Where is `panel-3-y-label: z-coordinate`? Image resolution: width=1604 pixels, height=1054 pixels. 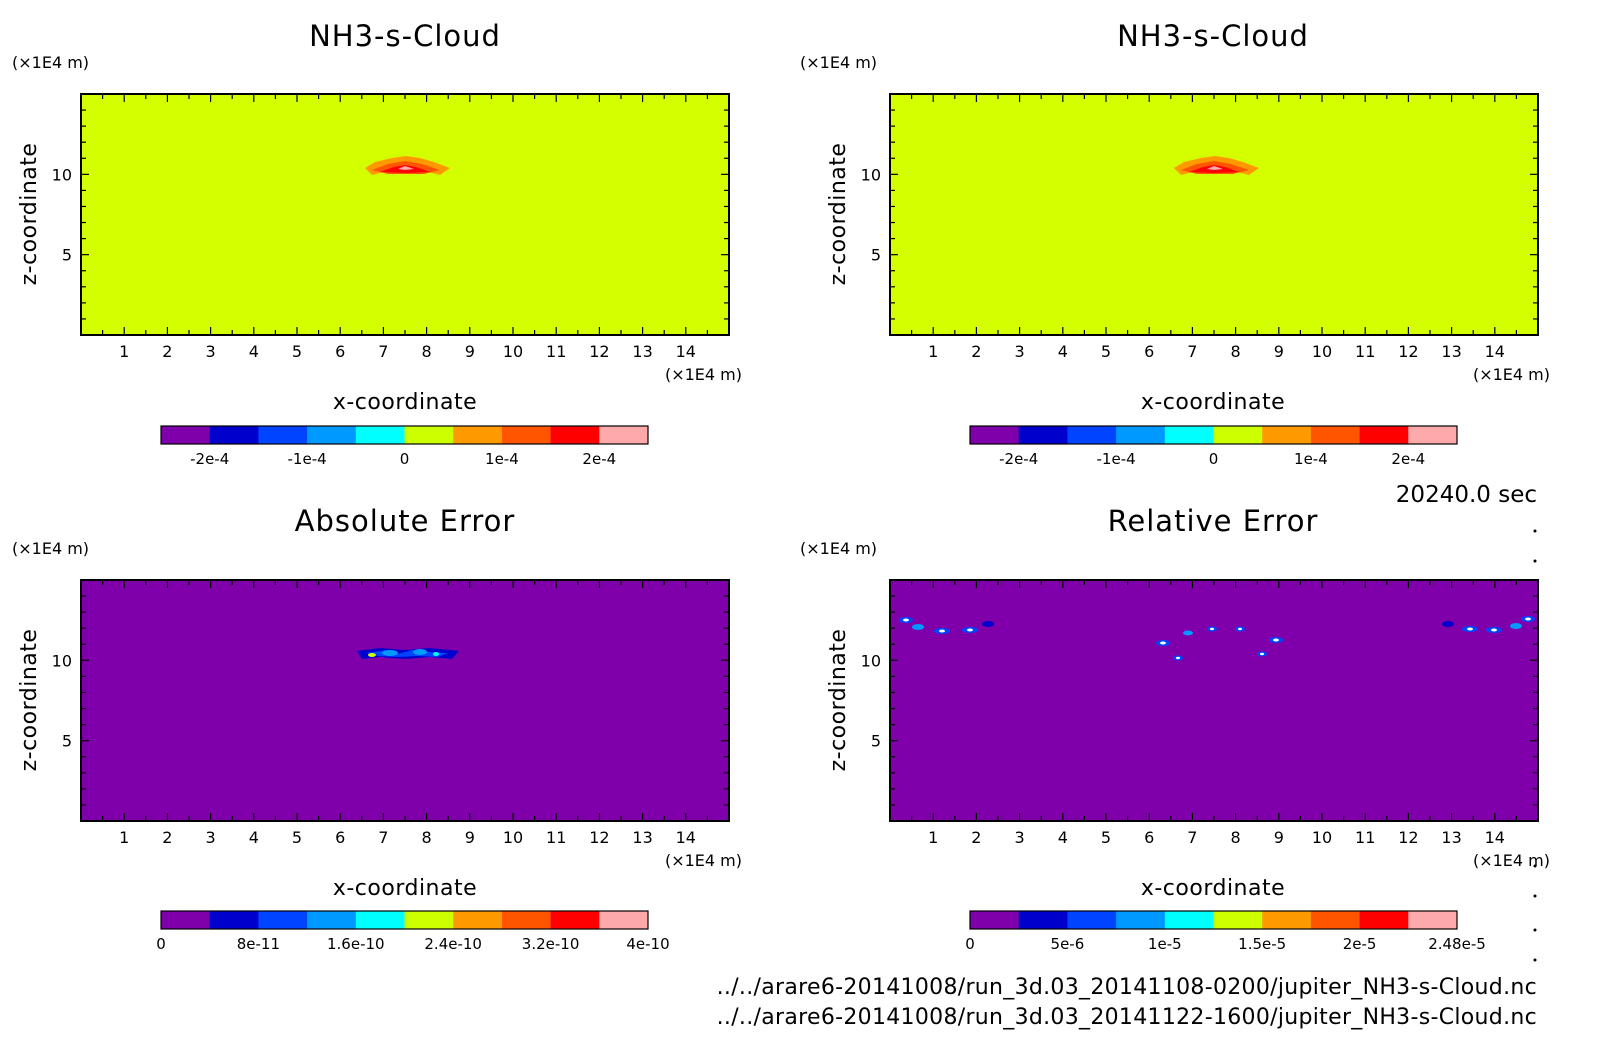
panel-3-y-label: z-coordinate is located at coordinates (29, 700).